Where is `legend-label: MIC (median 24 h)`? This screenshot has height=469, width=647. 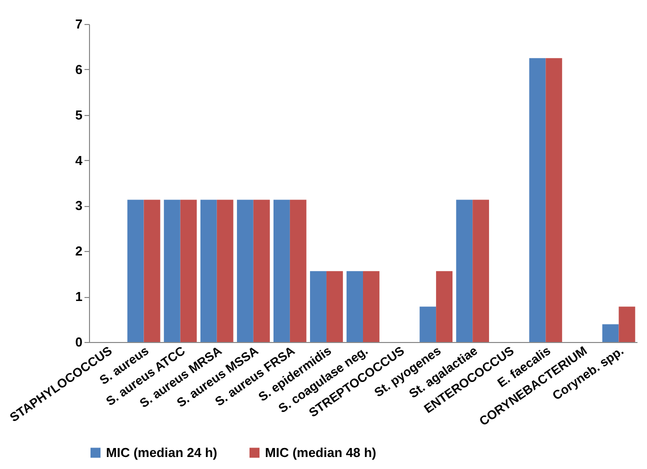 legend-label: MIC (median 24 h) is located at coordinates (162, 452).